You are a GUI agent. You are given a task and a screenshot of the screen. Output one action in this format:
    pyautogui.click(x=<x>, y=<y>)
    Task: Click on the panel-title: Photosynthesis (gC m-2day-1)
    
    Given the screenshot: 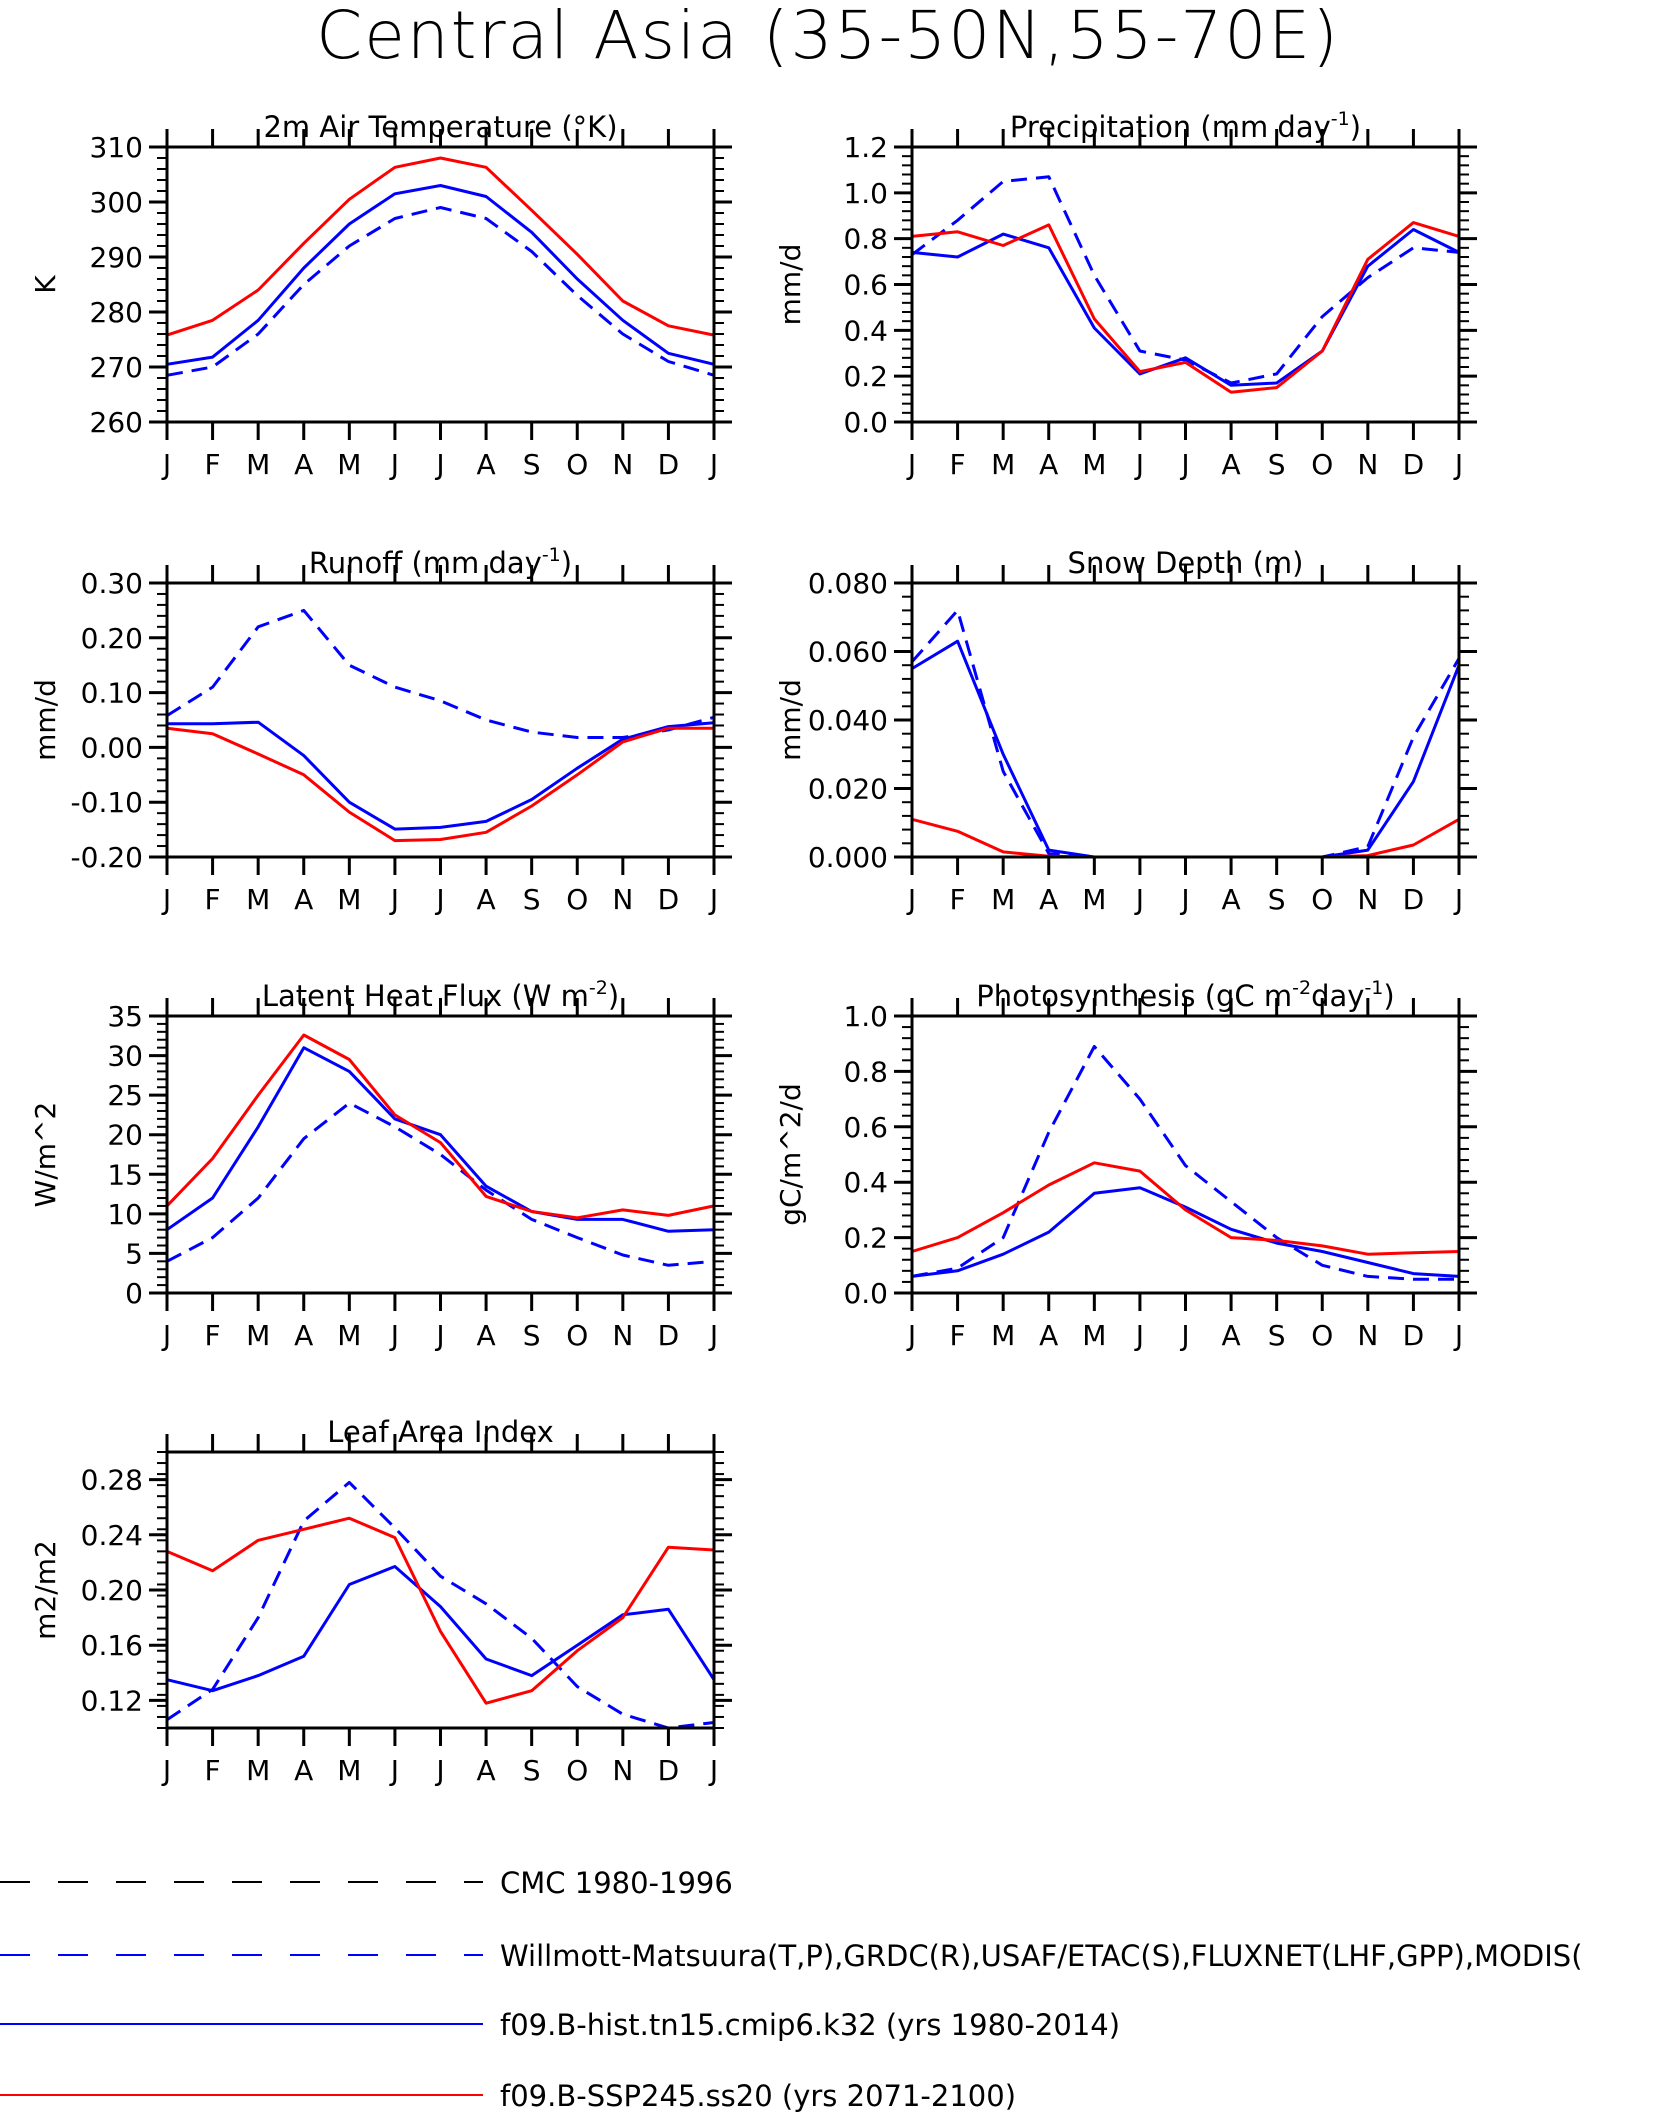 What is the action you would take?
    pyautogui.click(x=1185, y=995)
    